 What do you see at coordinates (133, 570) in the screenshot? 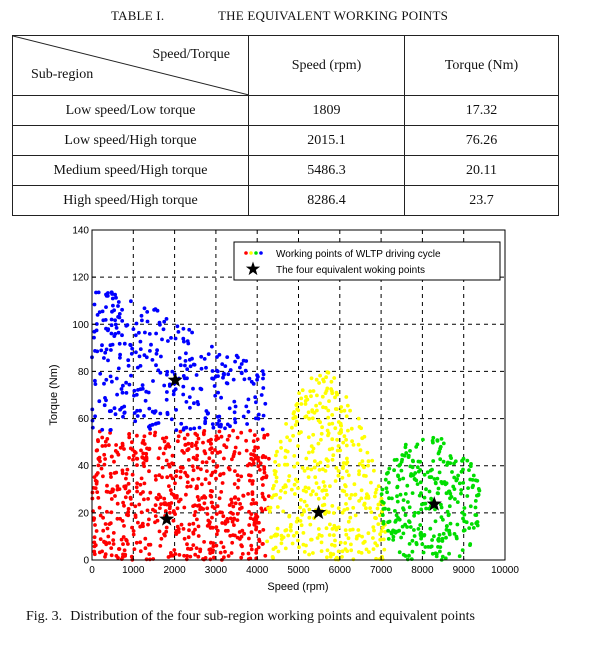
I see `x-tick-label: 1000` at bounding box center [133, 570].